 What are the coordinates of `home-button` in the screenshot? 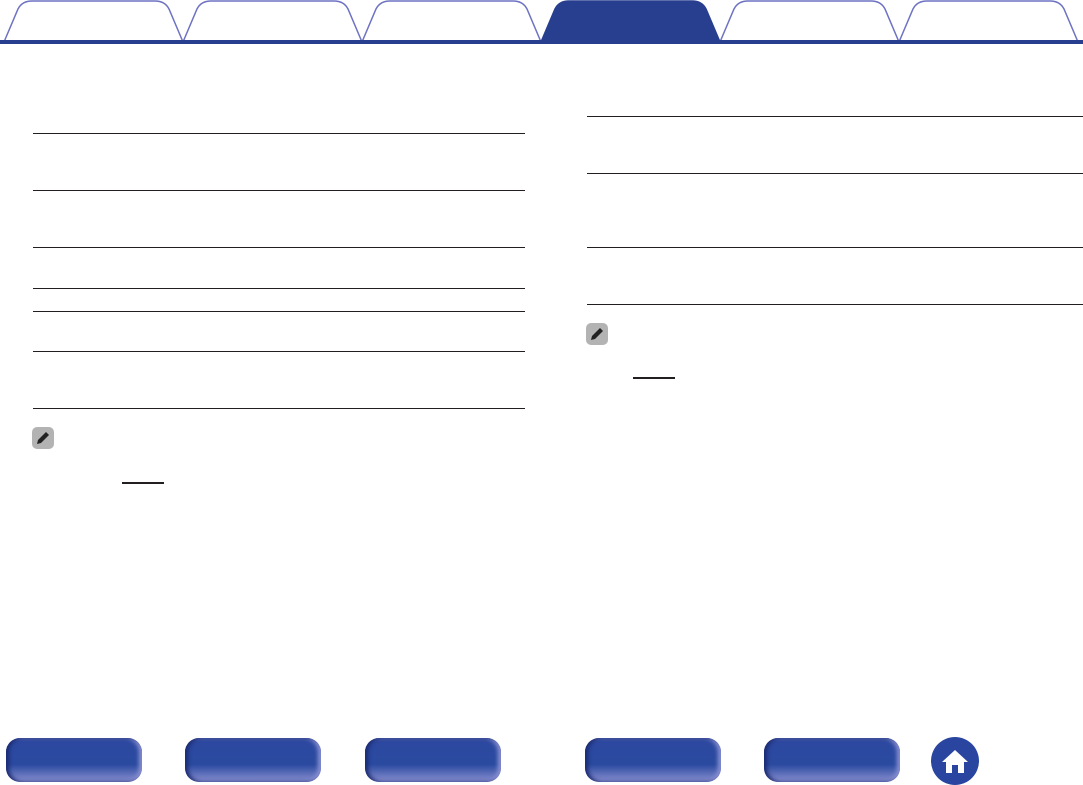 It's located at (955, 761).